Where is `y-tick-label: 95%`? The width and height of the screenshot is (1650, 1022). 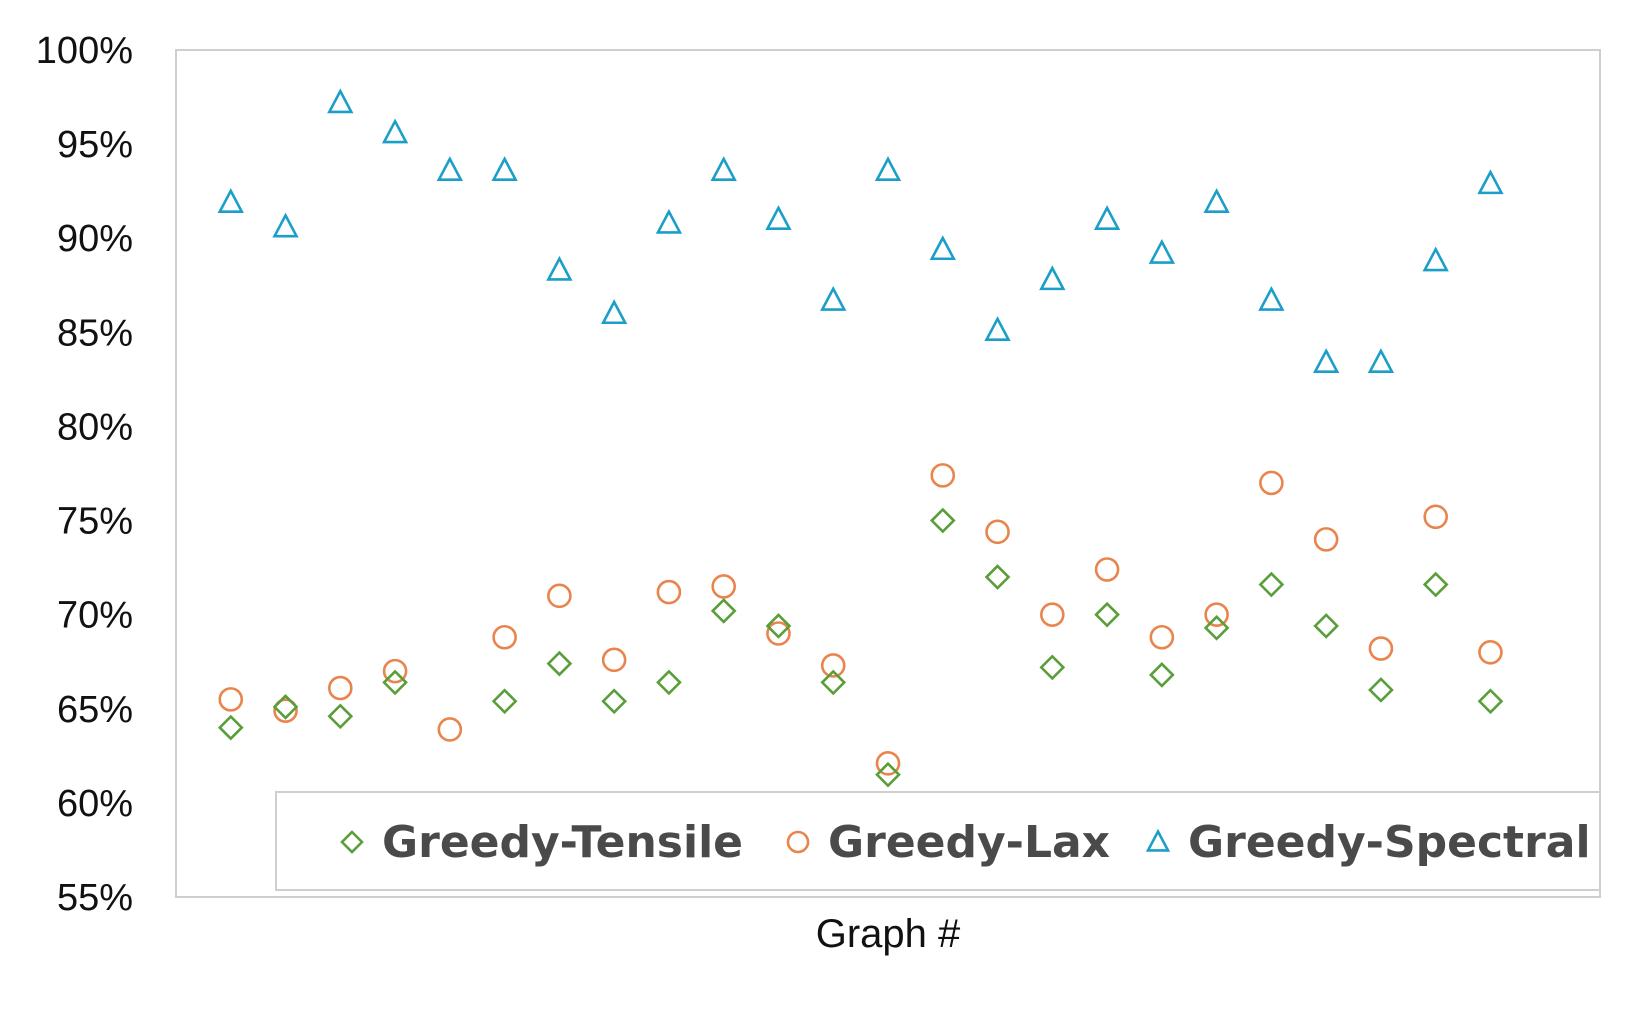
y-tick-label: 95% is located at coordinates (95, 145).